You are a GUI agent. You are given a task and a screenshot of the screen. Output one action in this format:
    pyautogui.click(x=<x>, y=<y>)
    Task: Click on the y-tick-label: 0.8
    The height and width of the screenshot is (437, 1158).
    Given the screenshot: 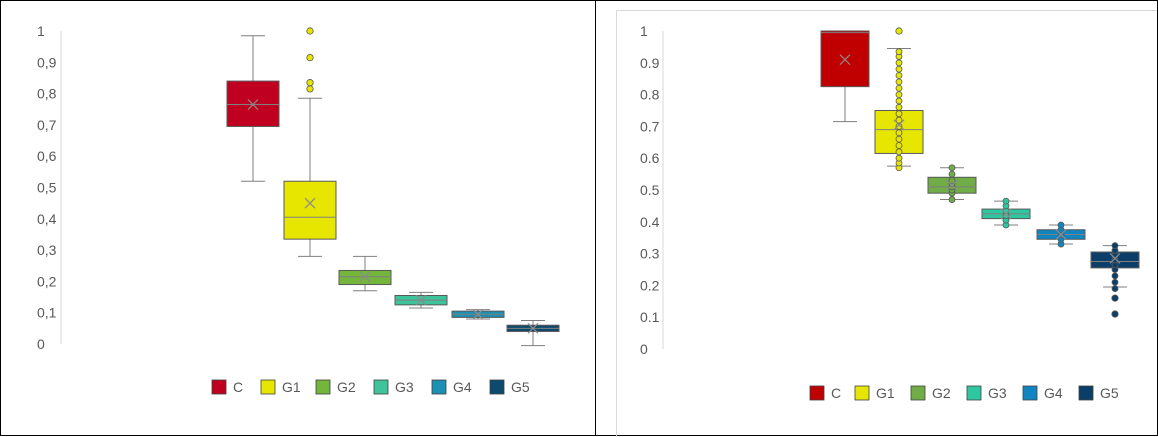 What is the action you would take?
    pyautogui.click(x=650, y=95)
    